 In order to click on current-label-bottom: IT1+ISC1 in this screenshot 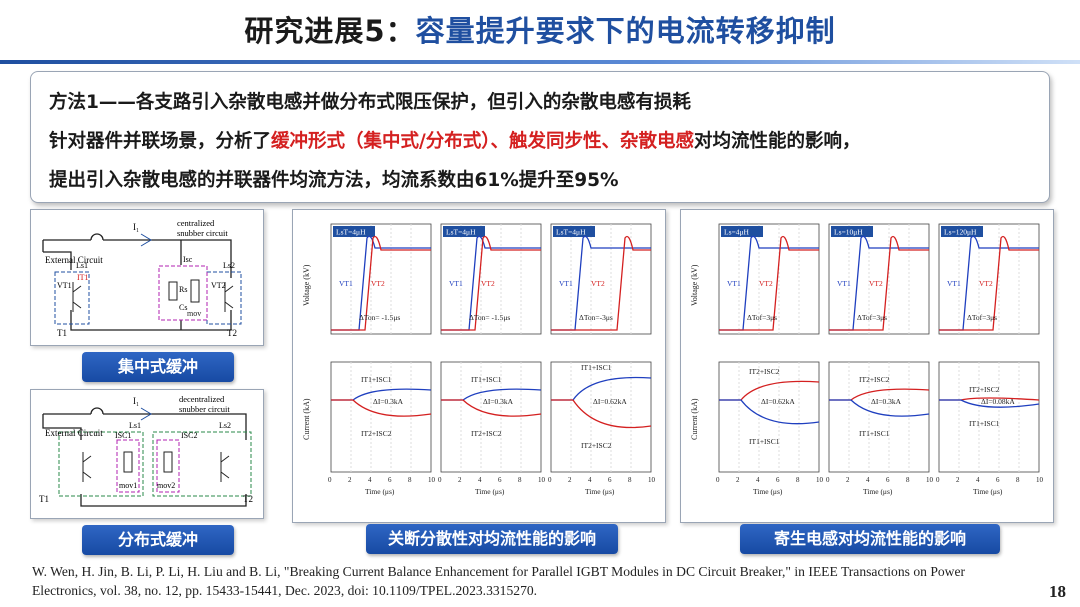, I will do `click(764, 441)`.